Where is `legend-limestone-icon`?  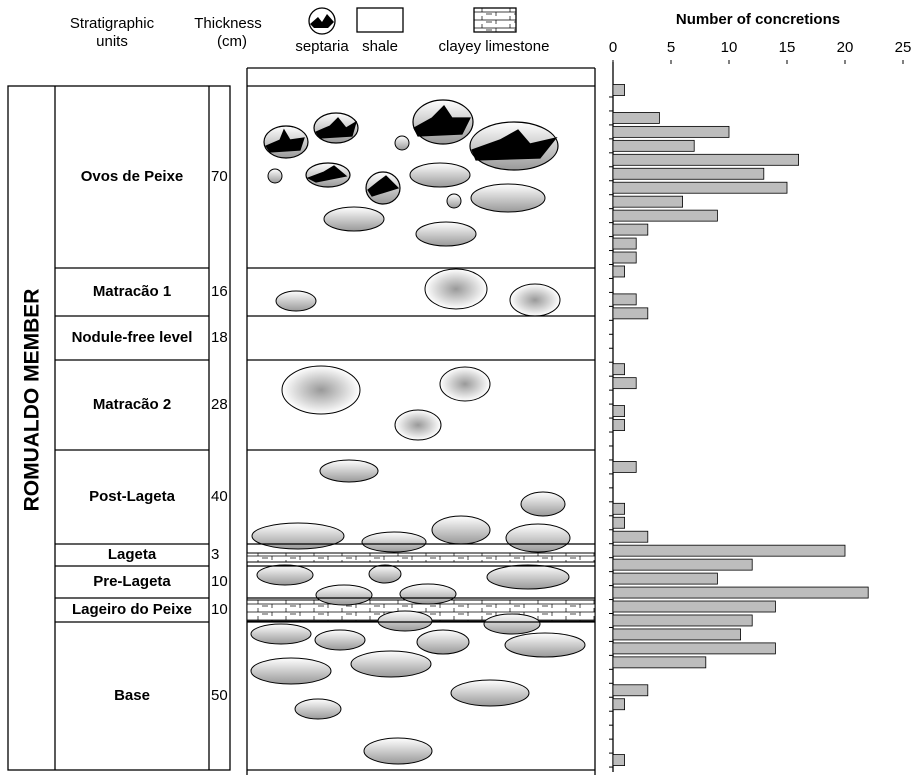
legend-limestone-icon is located at coordinates (495, 20).